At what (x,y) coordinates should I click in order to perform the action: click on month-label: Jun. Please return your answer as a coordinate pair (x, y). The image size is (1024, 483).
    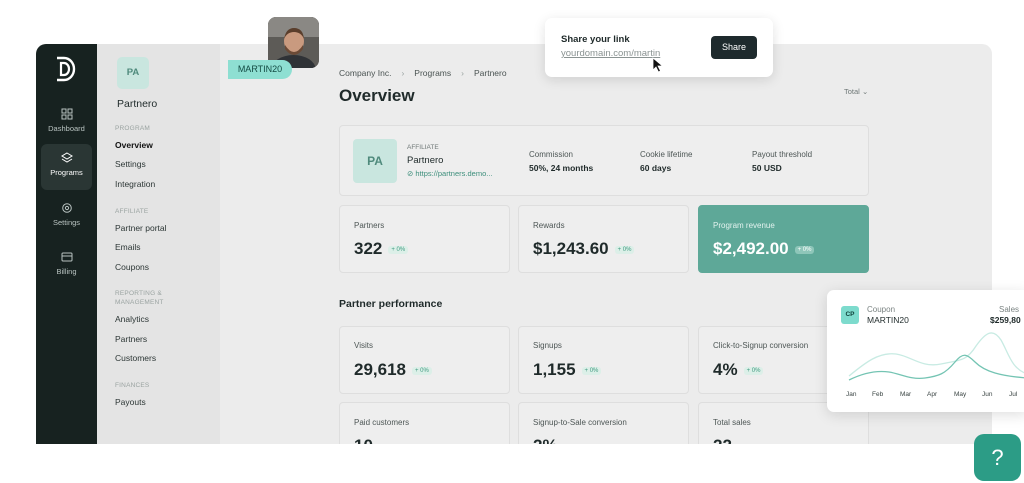
    Looking at the image, I should click on (987, 394).